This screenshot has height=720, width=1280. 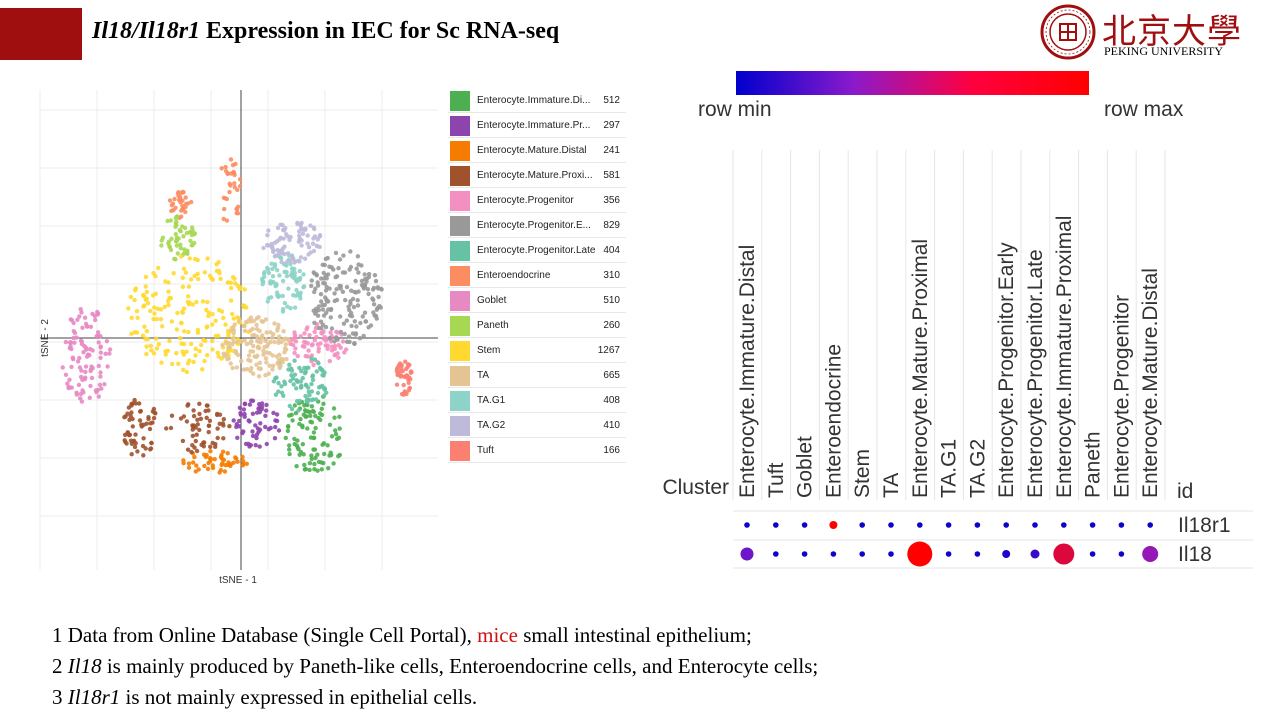 I want to click on legend-item-paneth: Paneth 260, so click(x=537, y=326).